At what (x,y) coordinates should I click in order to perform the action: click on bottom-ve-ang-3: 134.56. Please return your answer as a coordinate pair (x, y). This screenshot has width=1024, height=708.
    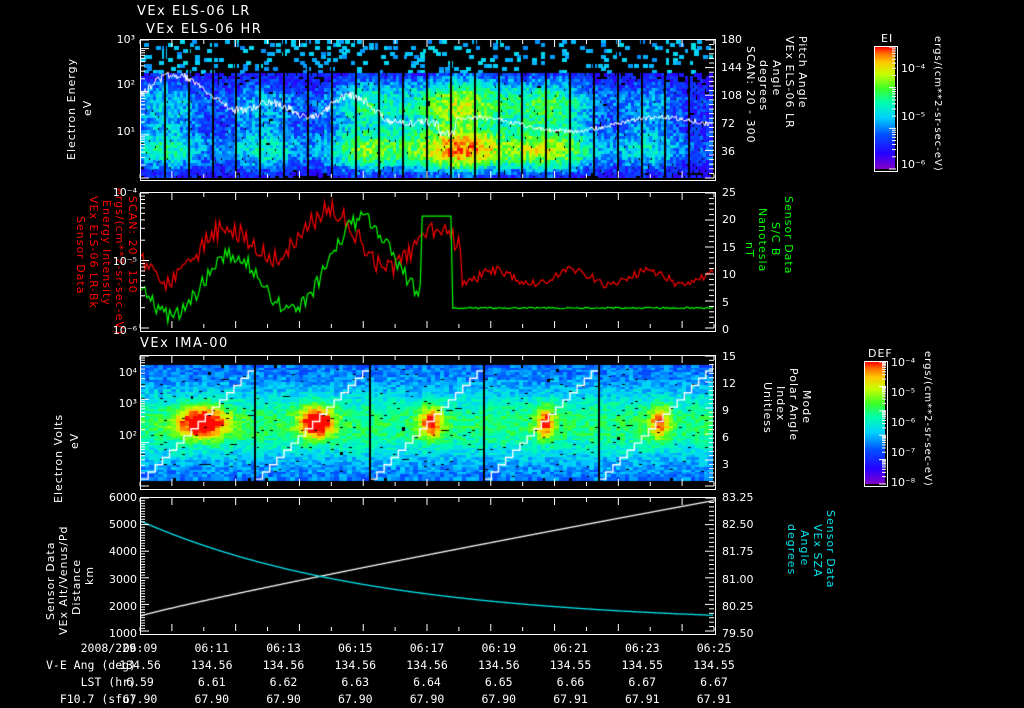
    Looking at the image, I should click on (355, 665).